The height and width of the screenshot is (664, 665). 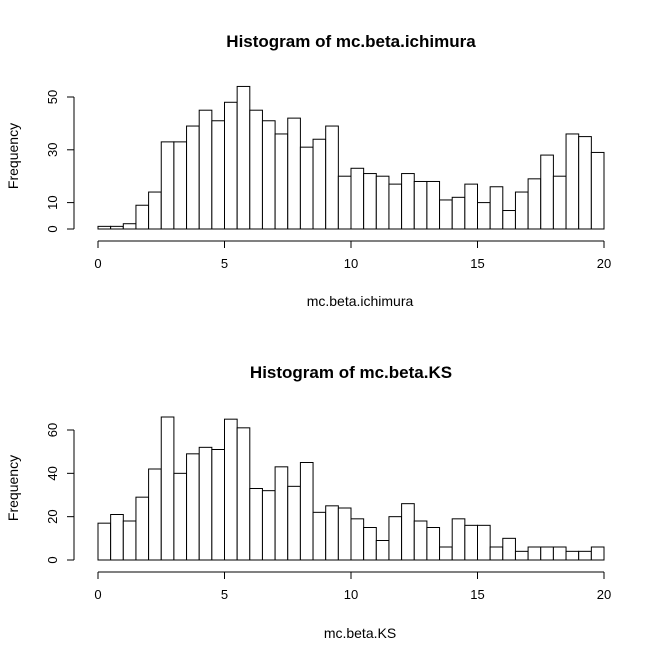 I want to click on x-axis-label: mc.beta.KS, so click(x=360, y=633).